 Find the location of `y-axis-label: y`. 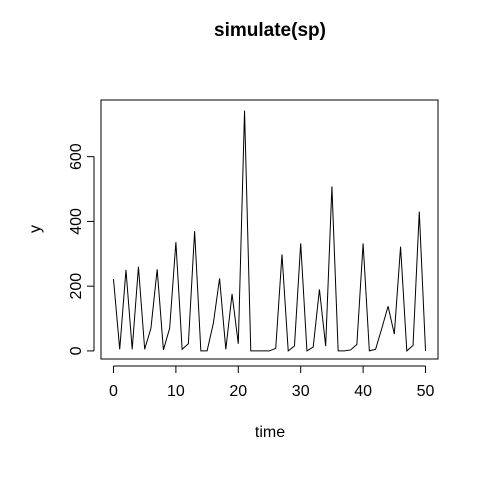

y-axis-label: y is located at coordinates (35, 229).